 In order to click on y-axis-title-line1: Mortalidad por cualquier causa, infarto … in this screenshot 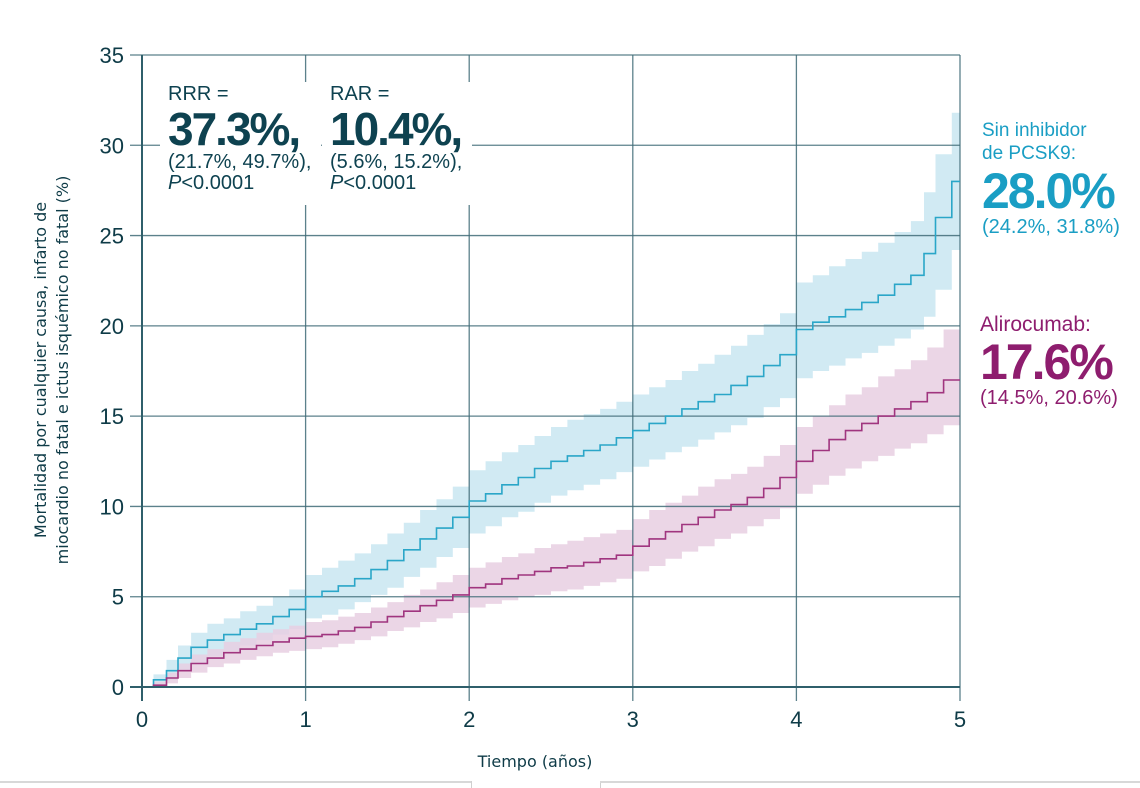, I will do `click(40, 370)`.